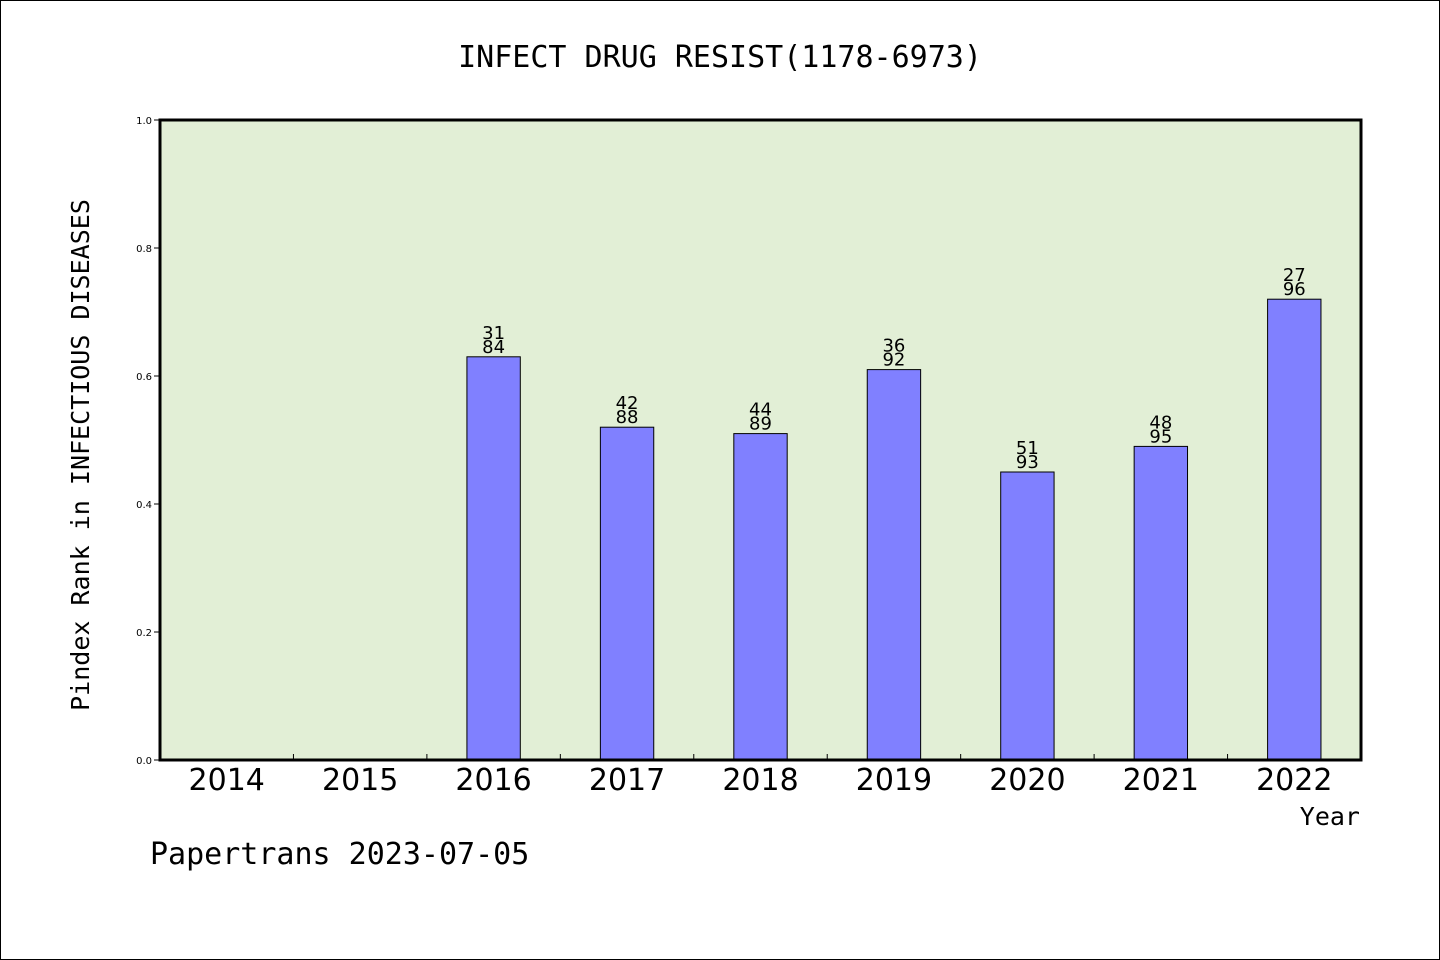 This screenshot has height=960, width=1440. I want to click on x-tick-label: 2019, so click(894, 780).